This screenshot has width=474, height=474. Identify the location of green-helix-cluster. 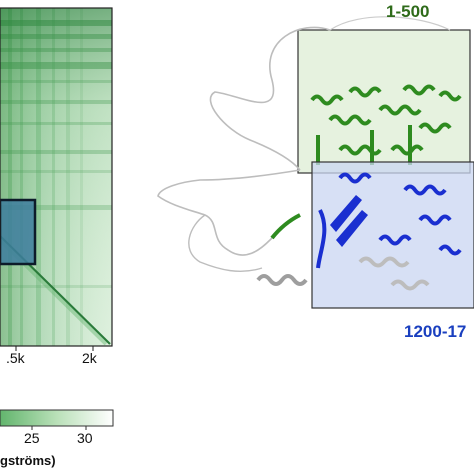
(386, 124).